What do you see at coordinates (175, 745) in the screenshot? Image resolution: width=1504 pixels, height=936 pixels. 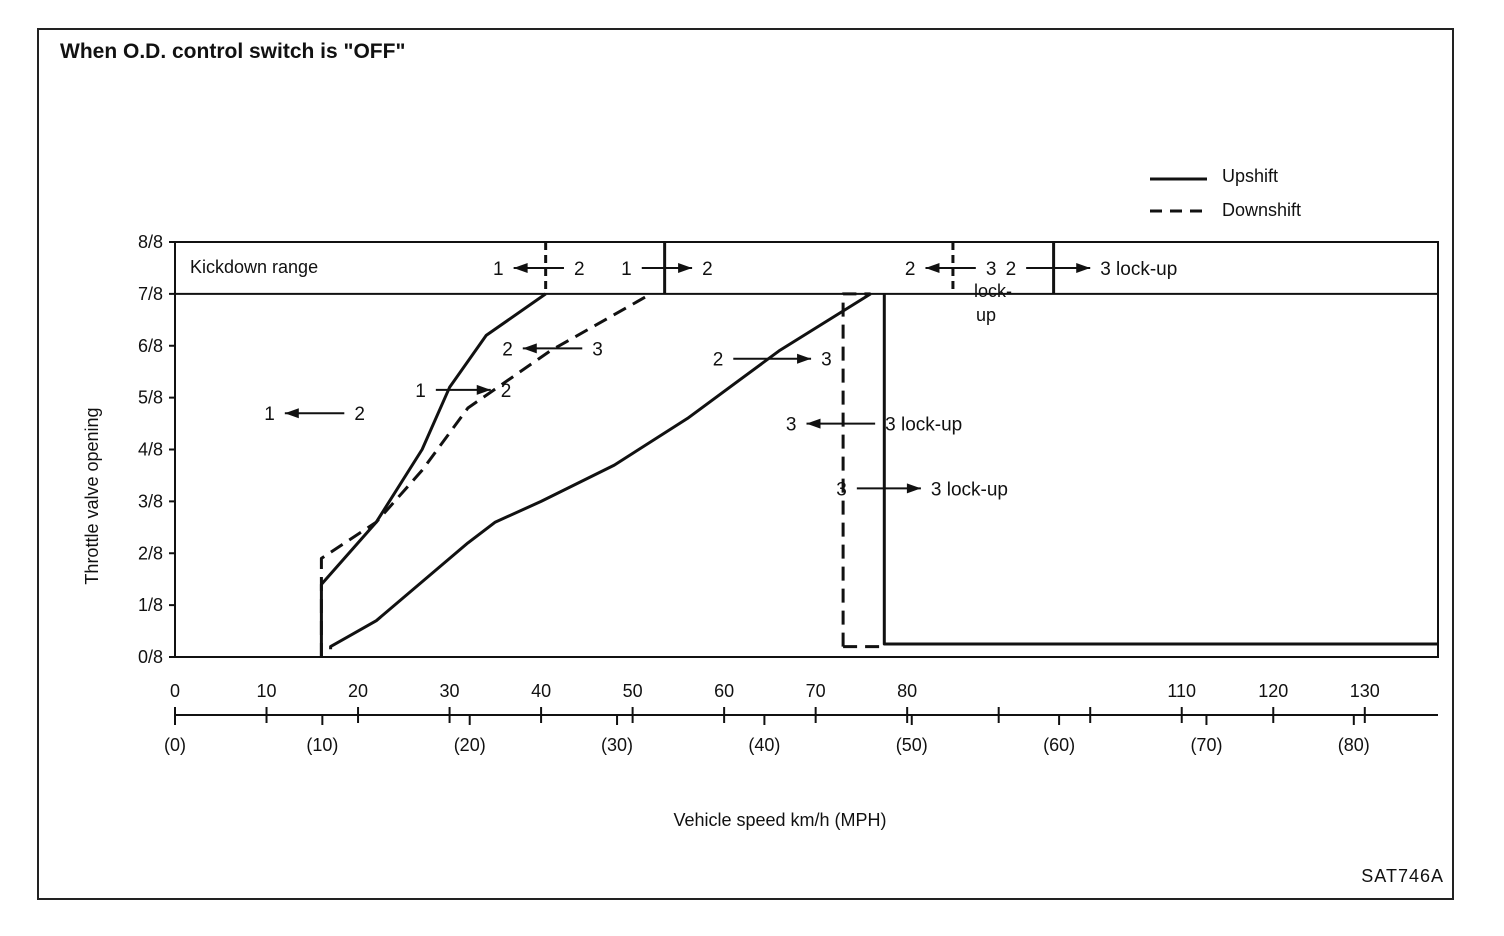 I see `x-tick-label-mph: (0)` at bounding box center [175, 745].